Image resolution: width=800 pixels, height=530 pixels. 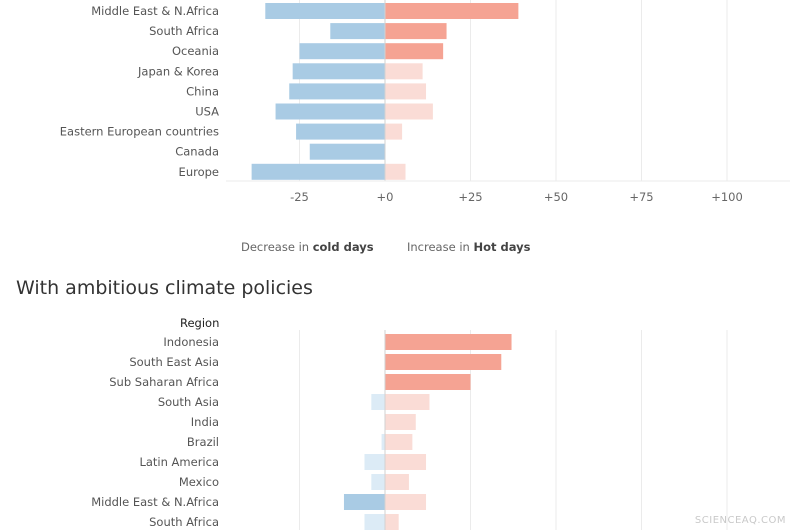 What do you see at coordinates (307, 247) in the screenshot?
I see `legend-cold: Decrease in cold days` at bounding box center [307, 247].